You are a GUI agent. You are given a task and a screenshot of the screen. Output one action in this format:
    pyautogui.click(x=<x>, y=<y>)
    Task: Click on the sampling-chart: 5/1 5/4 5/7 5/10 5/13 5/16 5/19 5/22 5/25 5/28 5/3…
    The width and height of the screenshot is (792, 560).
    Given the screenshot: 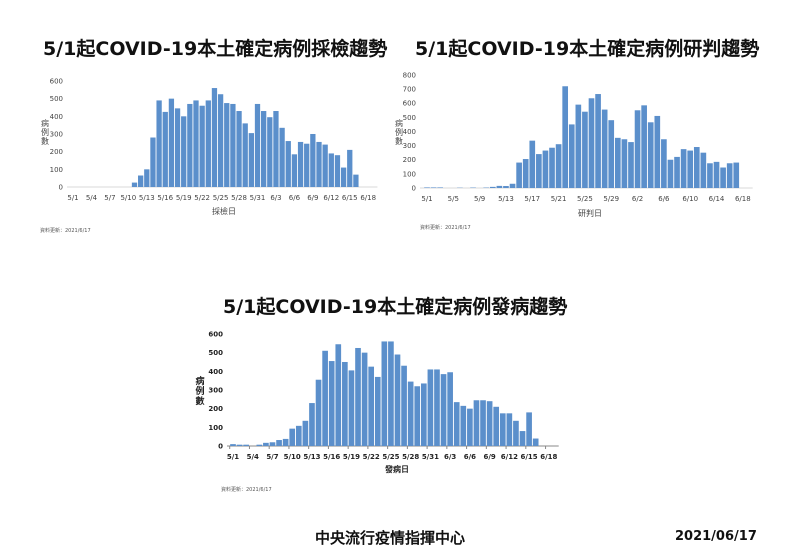 What is the action you would take?
    pyautogui.click(x=215, y=140)
    